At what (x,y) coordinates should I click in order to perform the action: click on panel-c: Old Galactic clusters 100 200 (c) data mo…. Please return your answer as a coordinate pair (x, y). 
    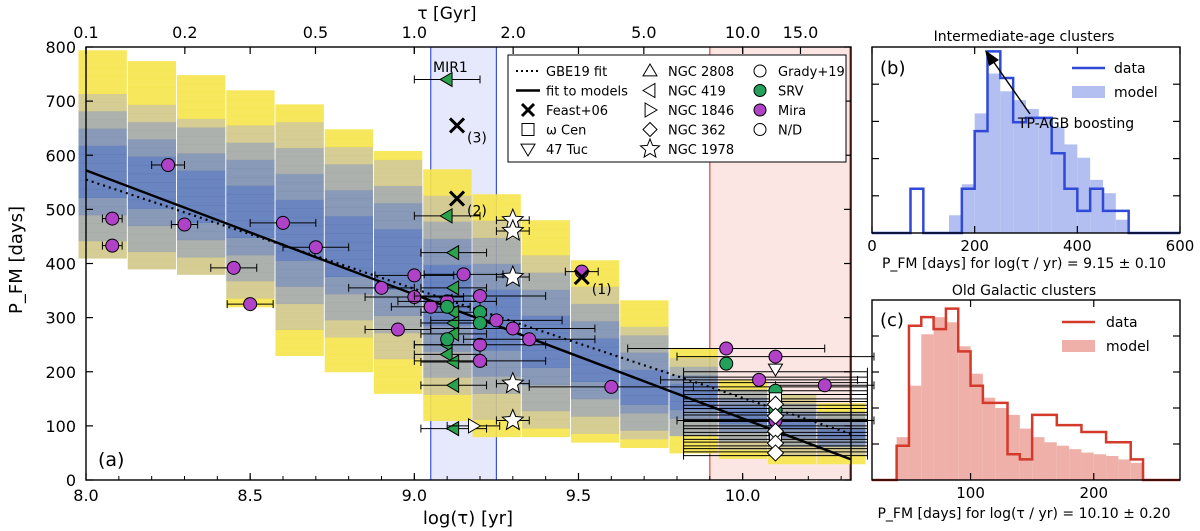
    Looking at the image, I should click on (1026, 402).